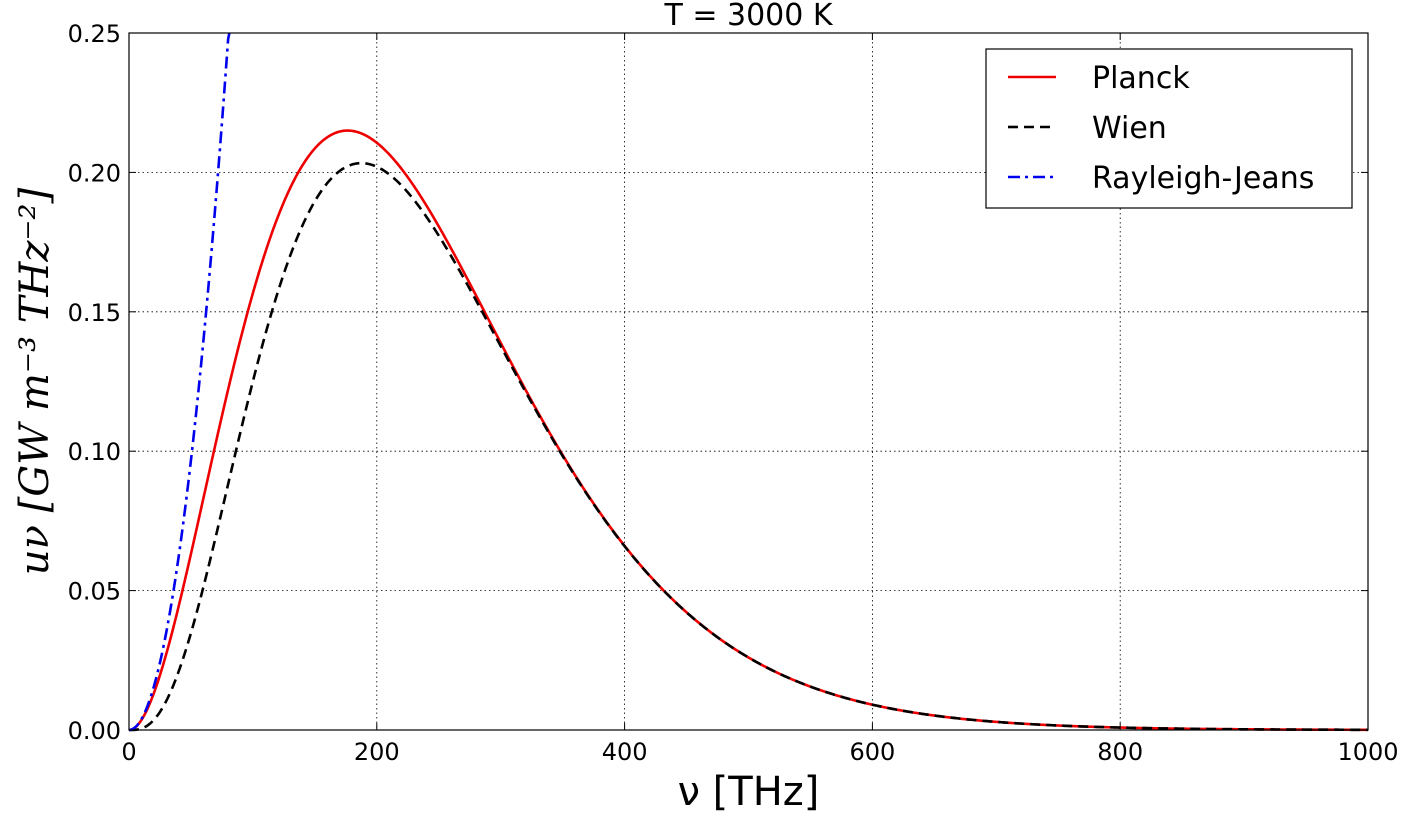 The width and height of the screenshot is (1403, 814). What do you see at coordinates (1120, 752) in the screenshot?
I see `x-tick-label: 800` at bounding box center [1120, 752].